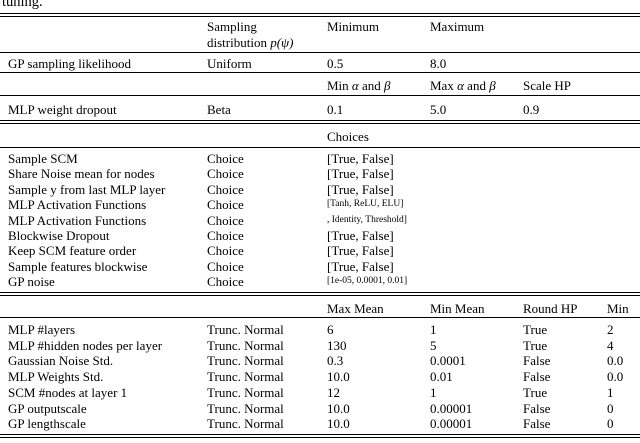  What do you see at coordinates (59, 236) in the screenshot?
I see `cell-param-name: Blockwise Dropout` at bounding box center [59, 236].